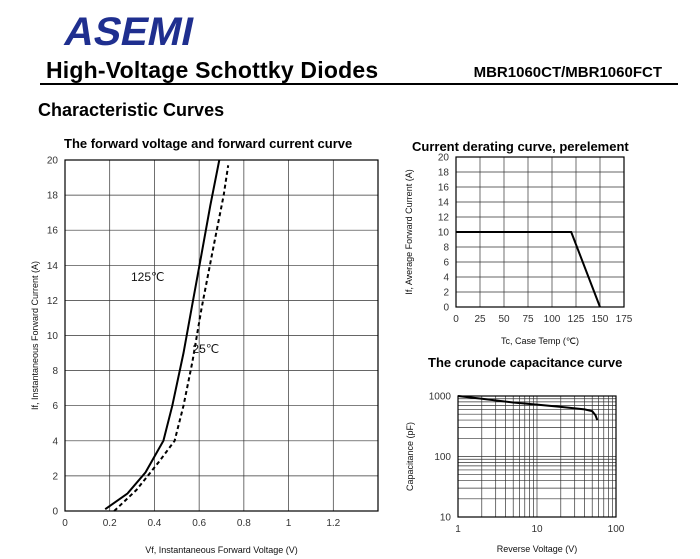  What do you see at coordinates (333, 523) in the screenshot?
I see `x-tick-label: 1.2` at bounding box center [333, 523].